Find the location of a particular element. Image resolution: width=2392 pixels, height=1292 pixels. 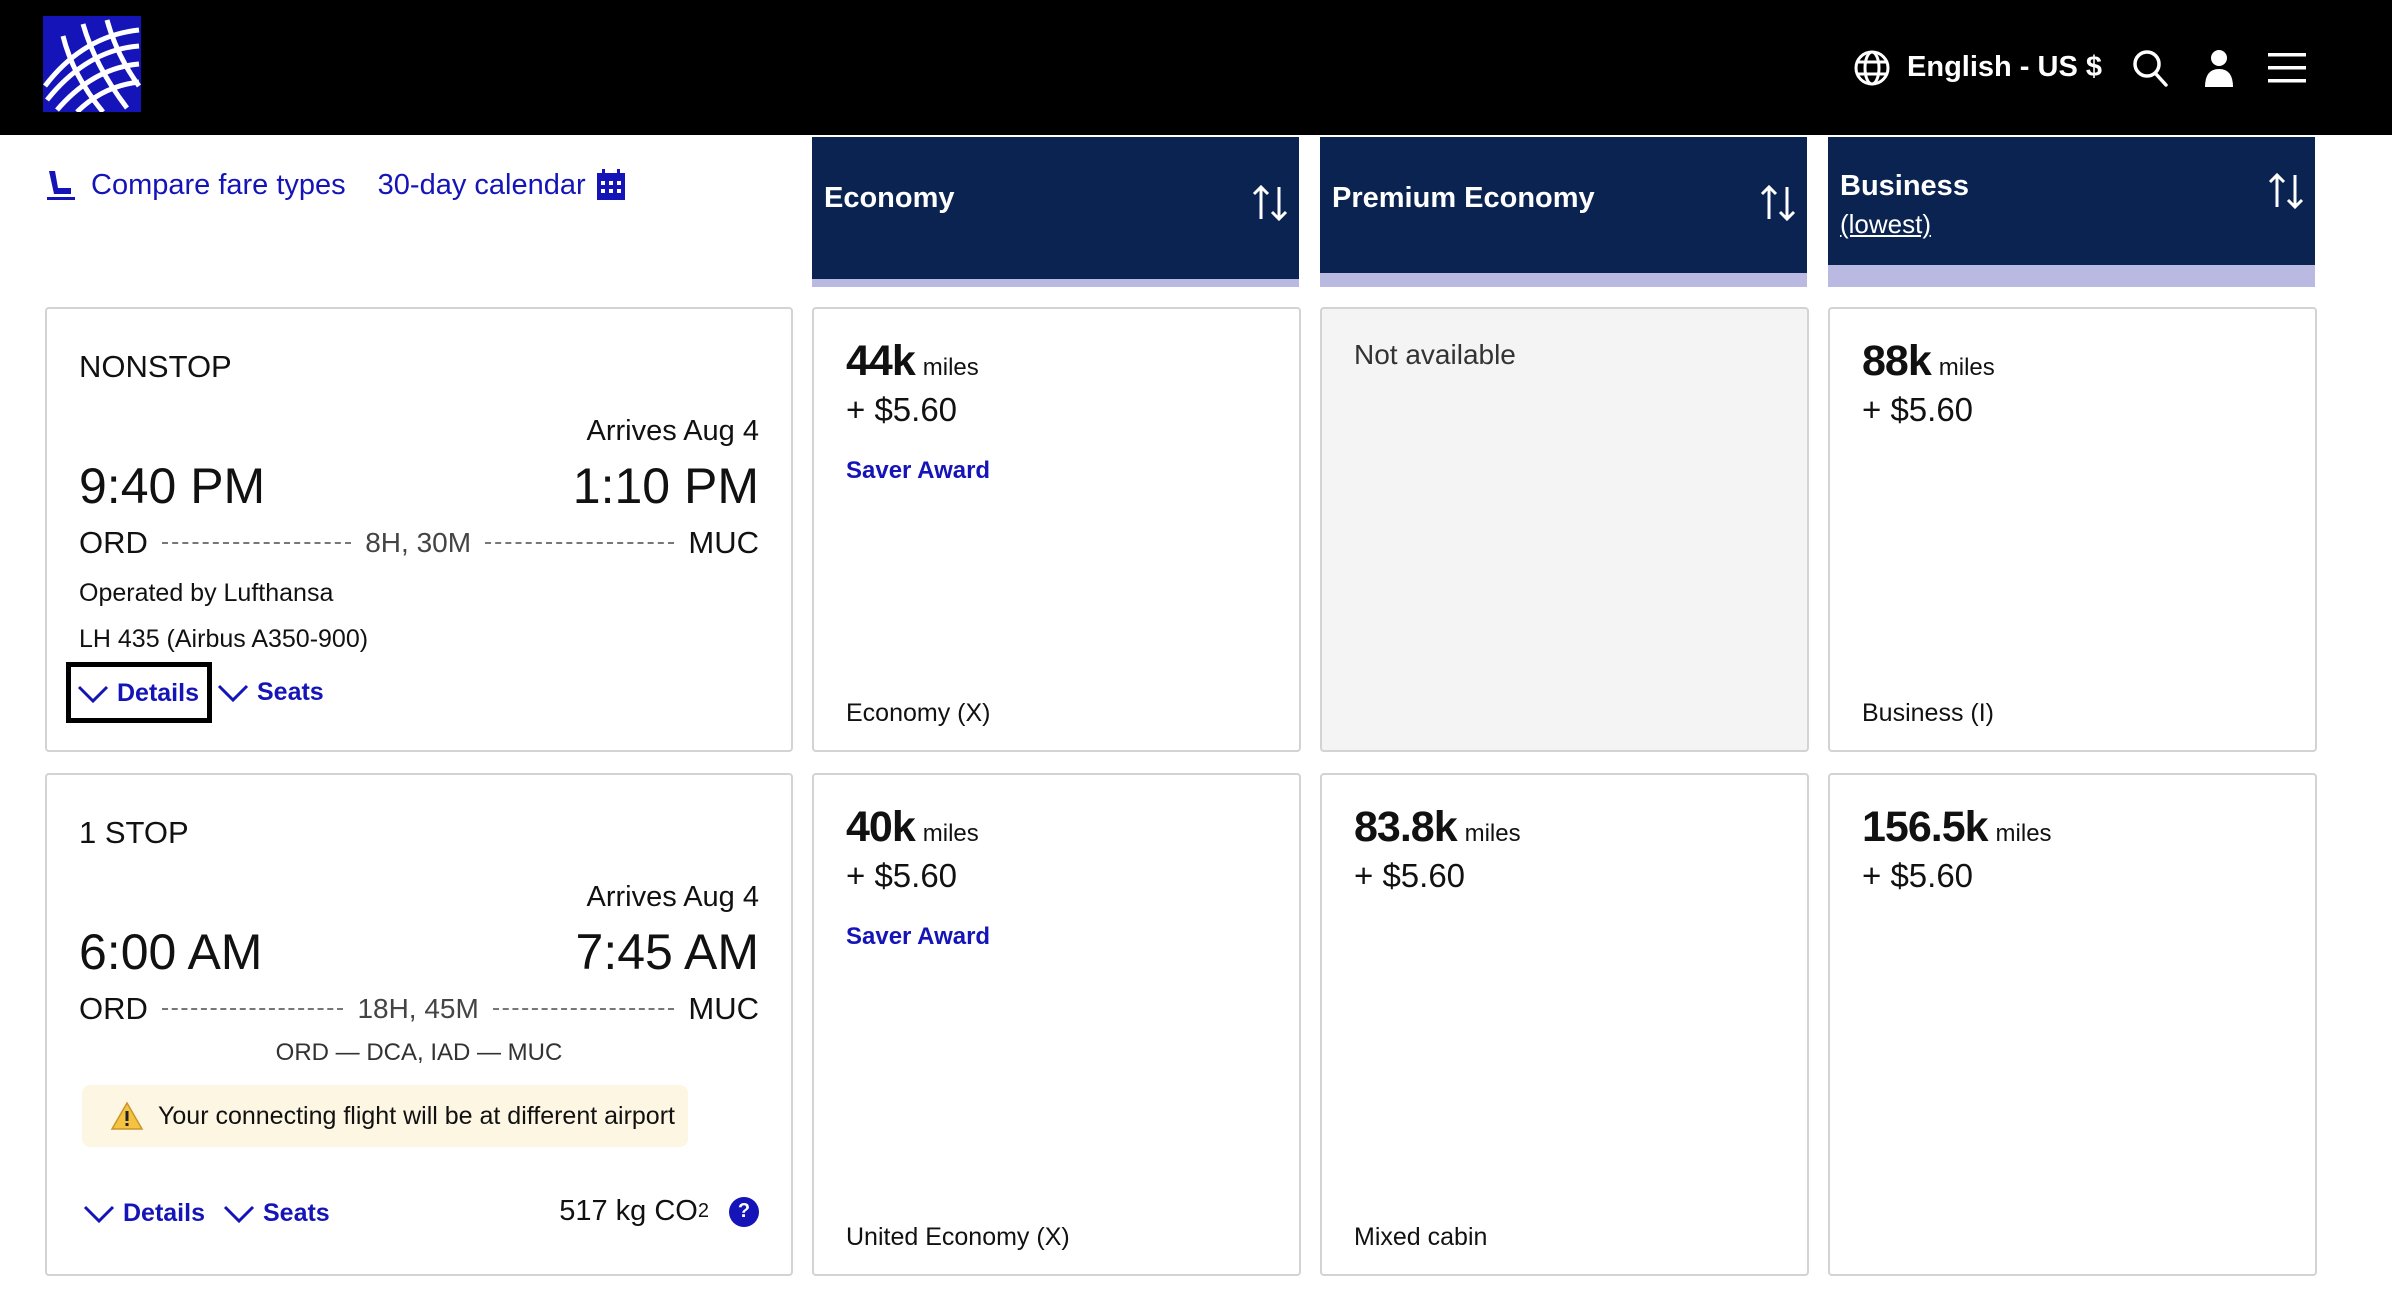

search-icon is located at coordinates (2150, 68).